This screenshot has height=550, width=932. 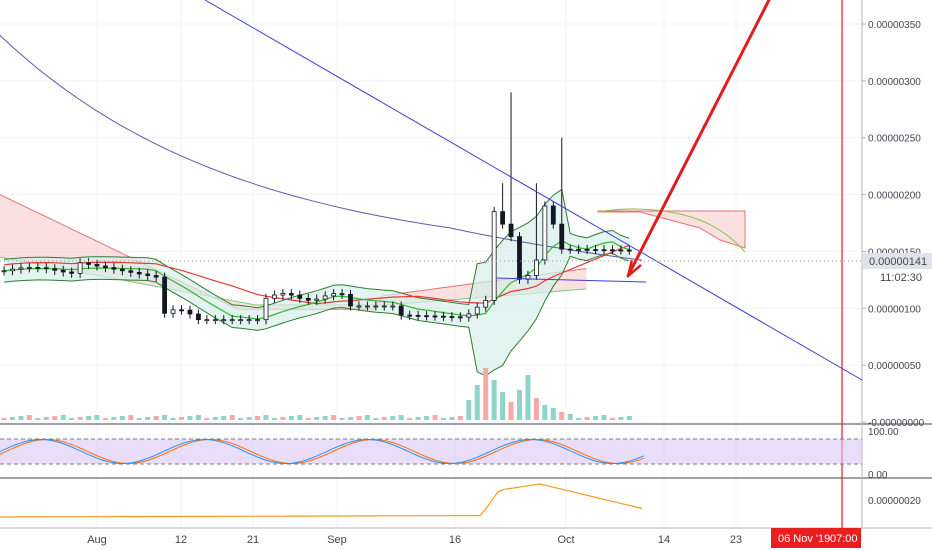 I want to click on future-cloud, so click(x=671, y=229).